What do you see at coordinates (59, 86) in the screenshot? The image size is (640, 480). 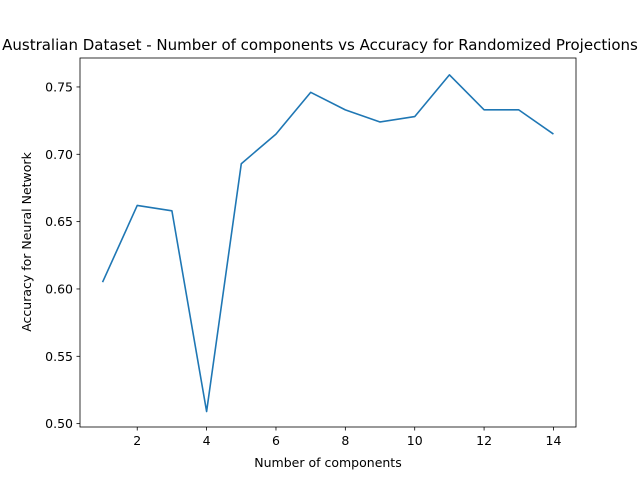 I see `y-tick-label: 0.75` at bounding box center [59, 86].